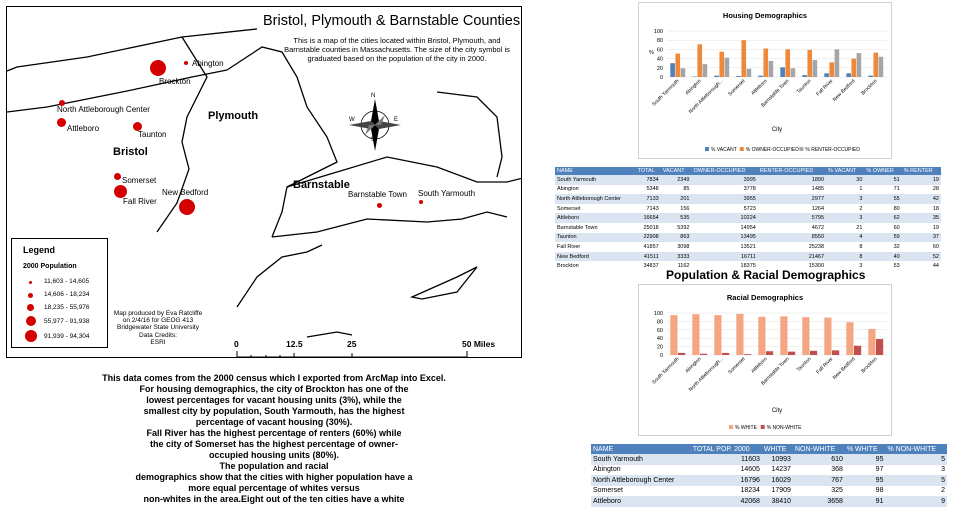  What do you see at coordinates (158, 68) in the screenshot?
I see `city-dot-brockton` at bounding box center [158, 68].